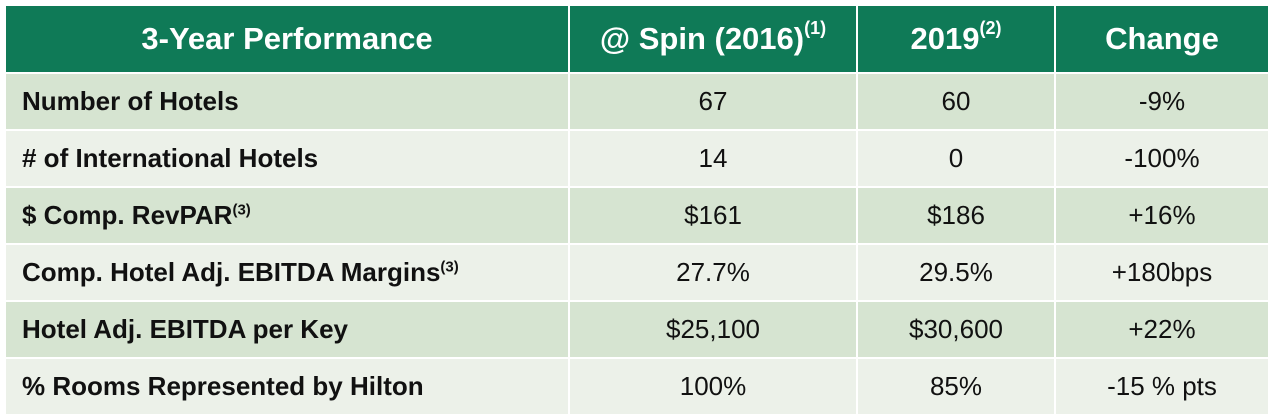 The height and width of the screenshot is (416, 1271). Describe the element at coordinates (956, 329) in the screenshot. I see `value-2019: $30,600` at that location.